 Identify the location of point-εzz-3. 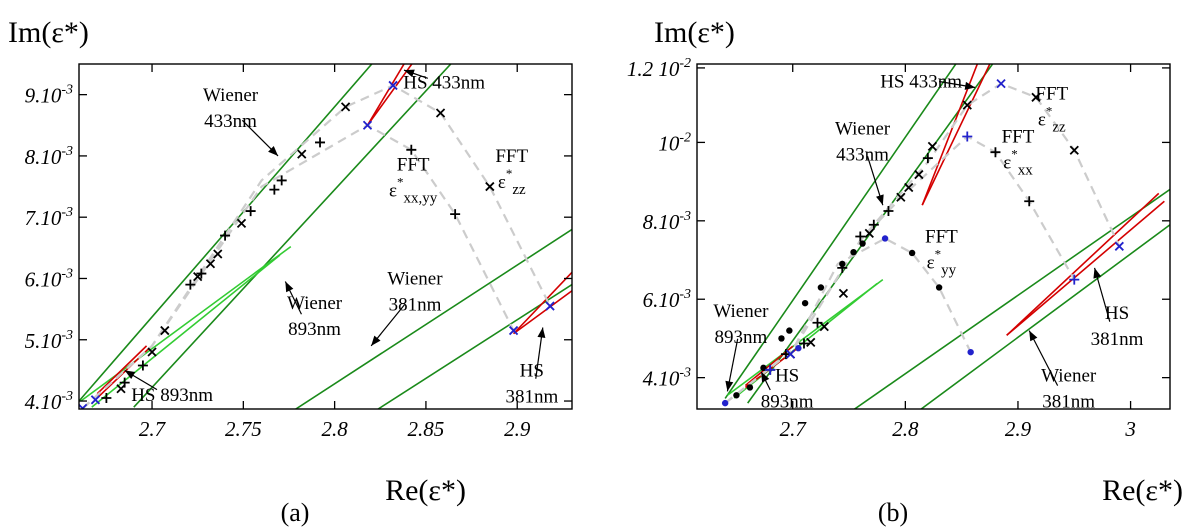
(198, 277).